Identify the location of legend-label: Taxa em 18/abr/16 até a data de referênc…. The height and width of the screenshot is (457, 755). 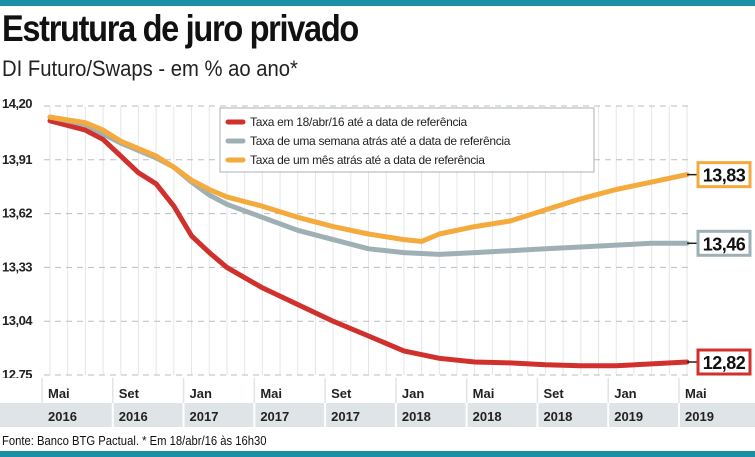
(359, 122).